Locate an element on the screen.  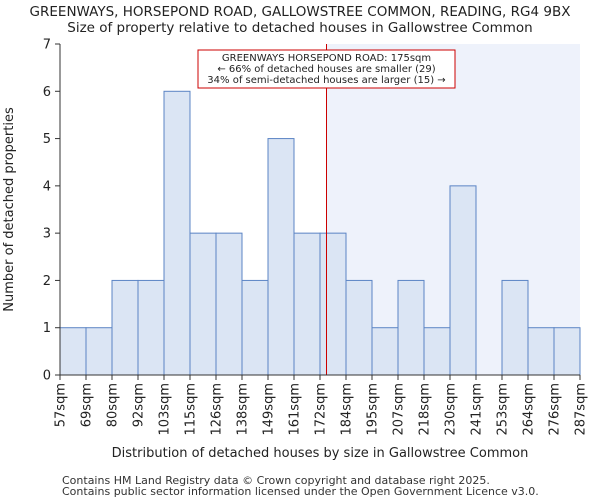
x-tick-label: 276sqm is located at coordinates (555, 409).